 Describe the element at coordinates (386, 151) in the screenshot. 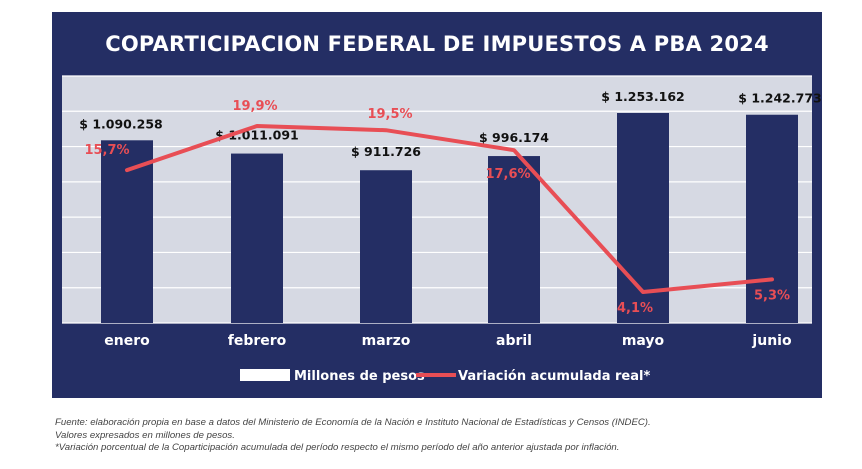

I see `bar-value-label: $ 911.726` at that location.